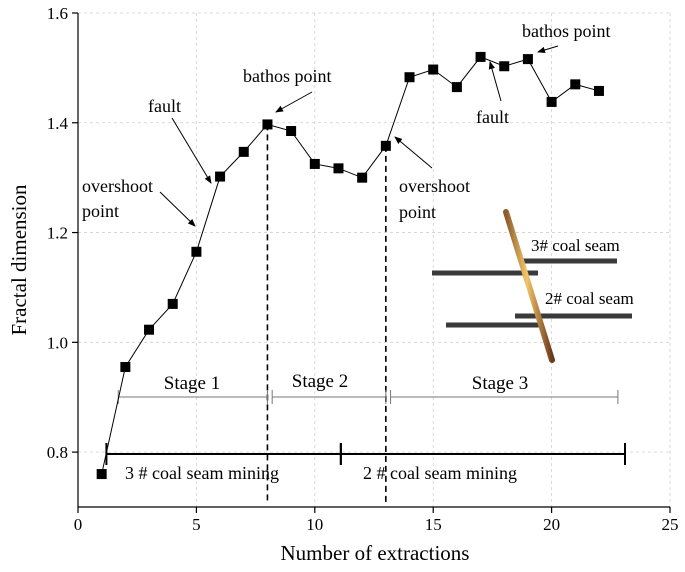 The height and width of the screenshot is (572, 685). I want to click on y-tick-label: 1.2, so click(57, 233).